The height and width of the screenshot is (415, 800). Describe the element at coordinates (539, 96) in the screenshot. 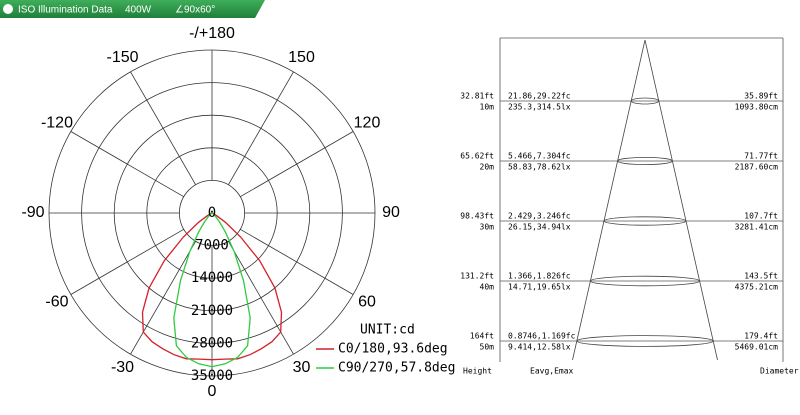

I see `eavg-fc: 21.86,29.22fc` at that location.